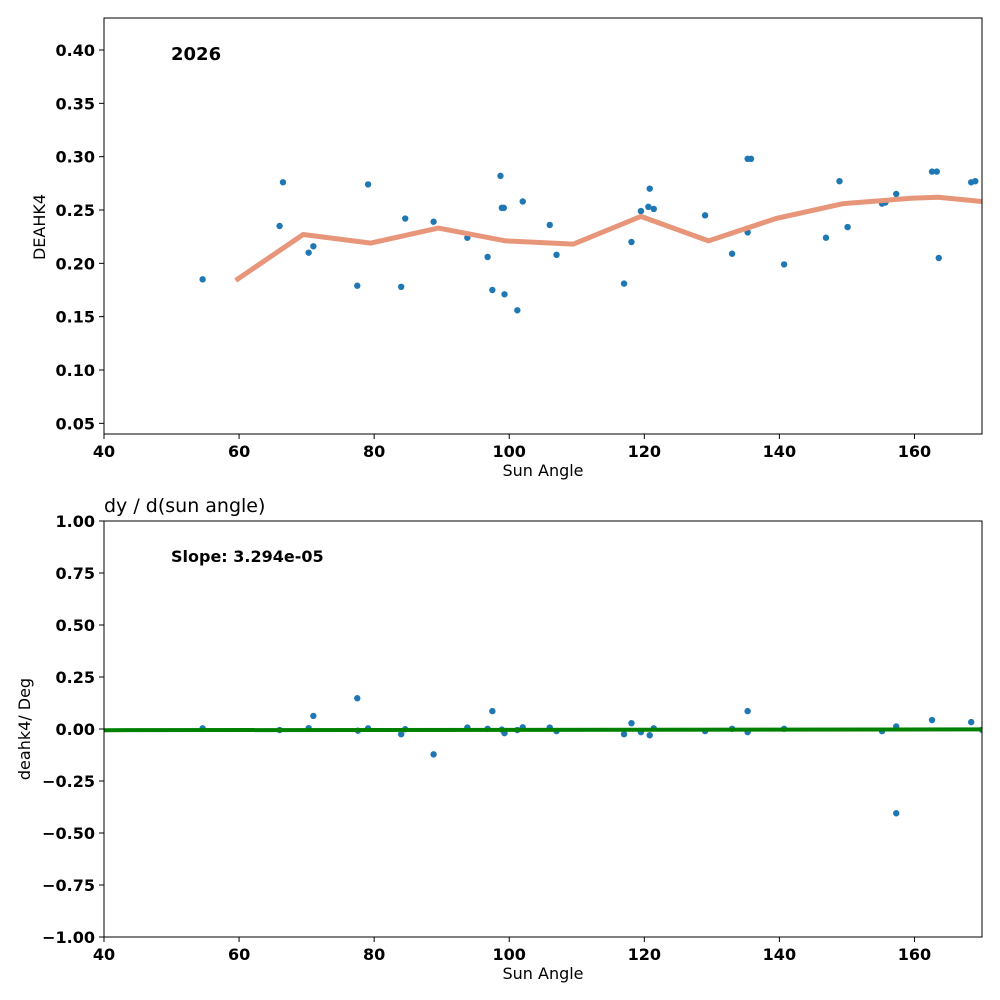 This screenshot has width=1000, height=1000. What do you see at coordinates (914, 451) in the screenshot?
I see `top-x-tick-label: 160` at bounding box center [914, 451].